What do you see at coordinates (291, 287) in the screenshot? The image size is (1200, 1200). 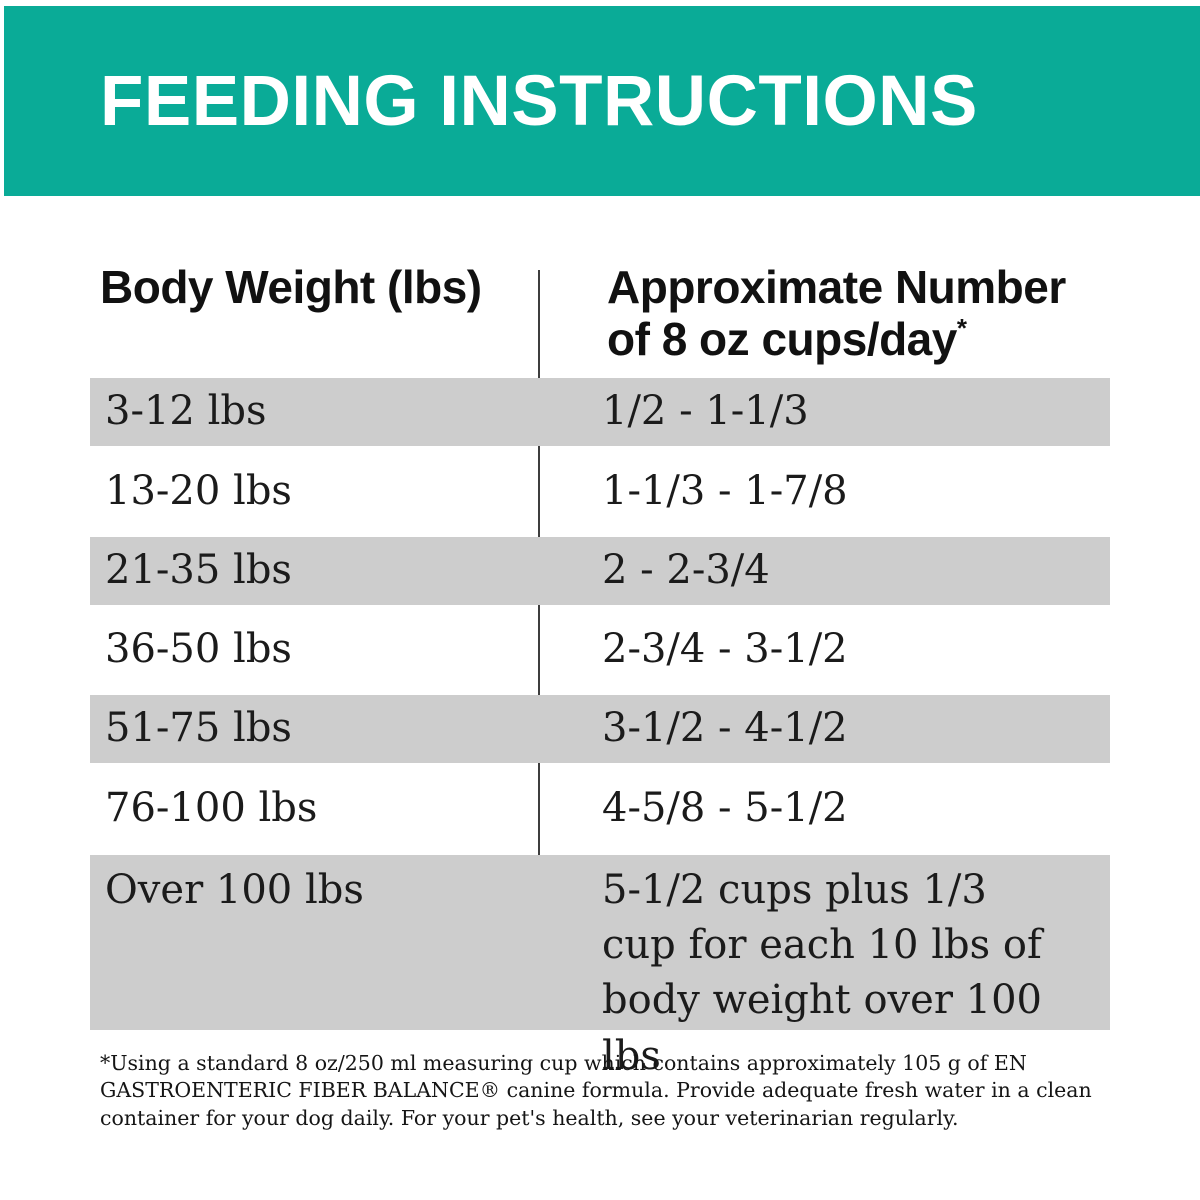 I see `column-header-body-weight: Body Weight (lbs)` at bounding box center [291, 287].